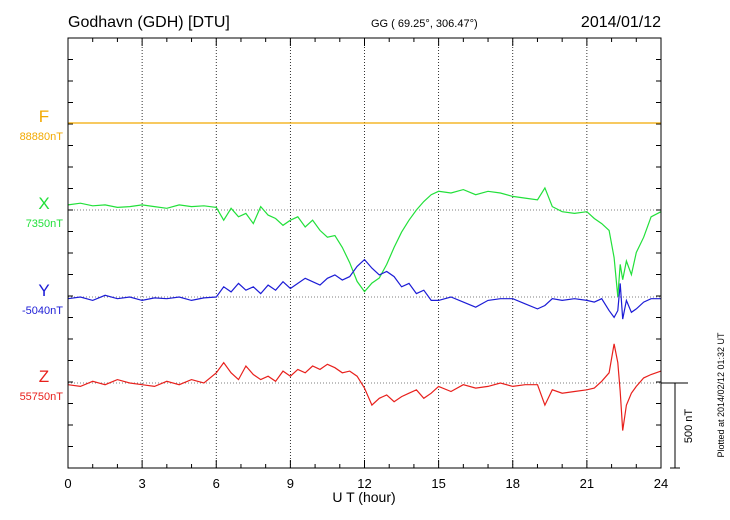 This screenshot has height=520, width=730. Describe the element at coordinates (364, 289) in the screenshot. I see `series-y-trace` at that location.